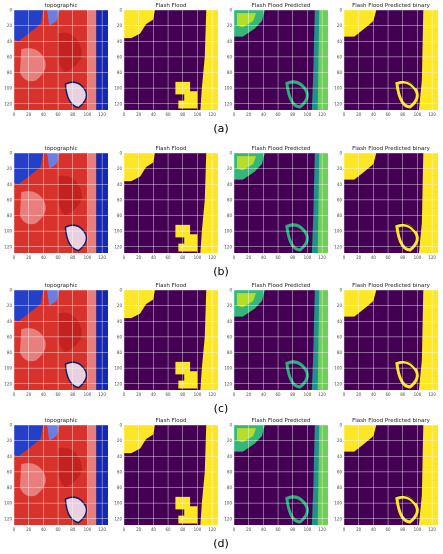  Describe the element at coordinates (171, 340) in the screenshot. I see `panel-image` at that location.